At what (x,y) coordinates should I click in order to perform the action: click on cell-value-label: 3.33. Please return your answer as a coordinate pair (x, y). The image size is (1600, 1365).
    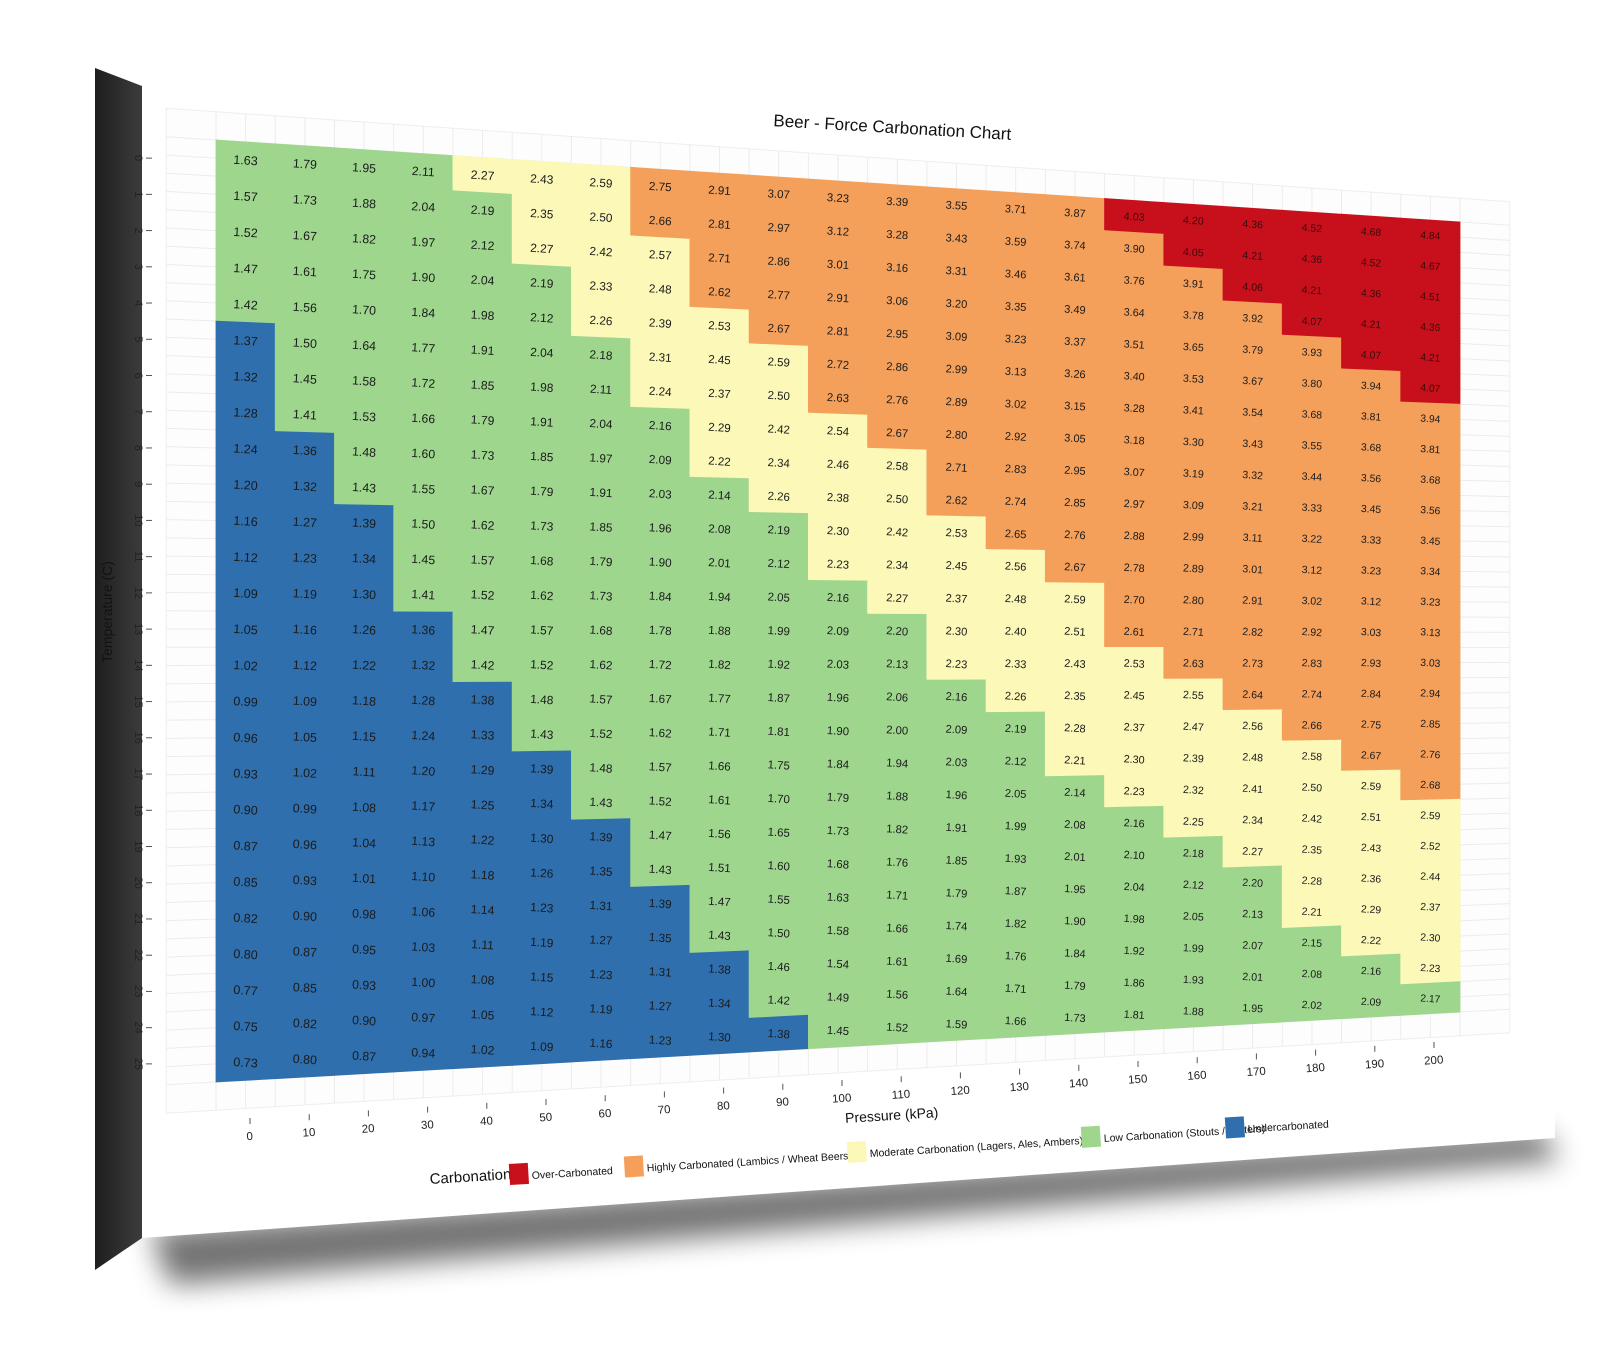
    Looking at the image, I should click on (1371, 541).